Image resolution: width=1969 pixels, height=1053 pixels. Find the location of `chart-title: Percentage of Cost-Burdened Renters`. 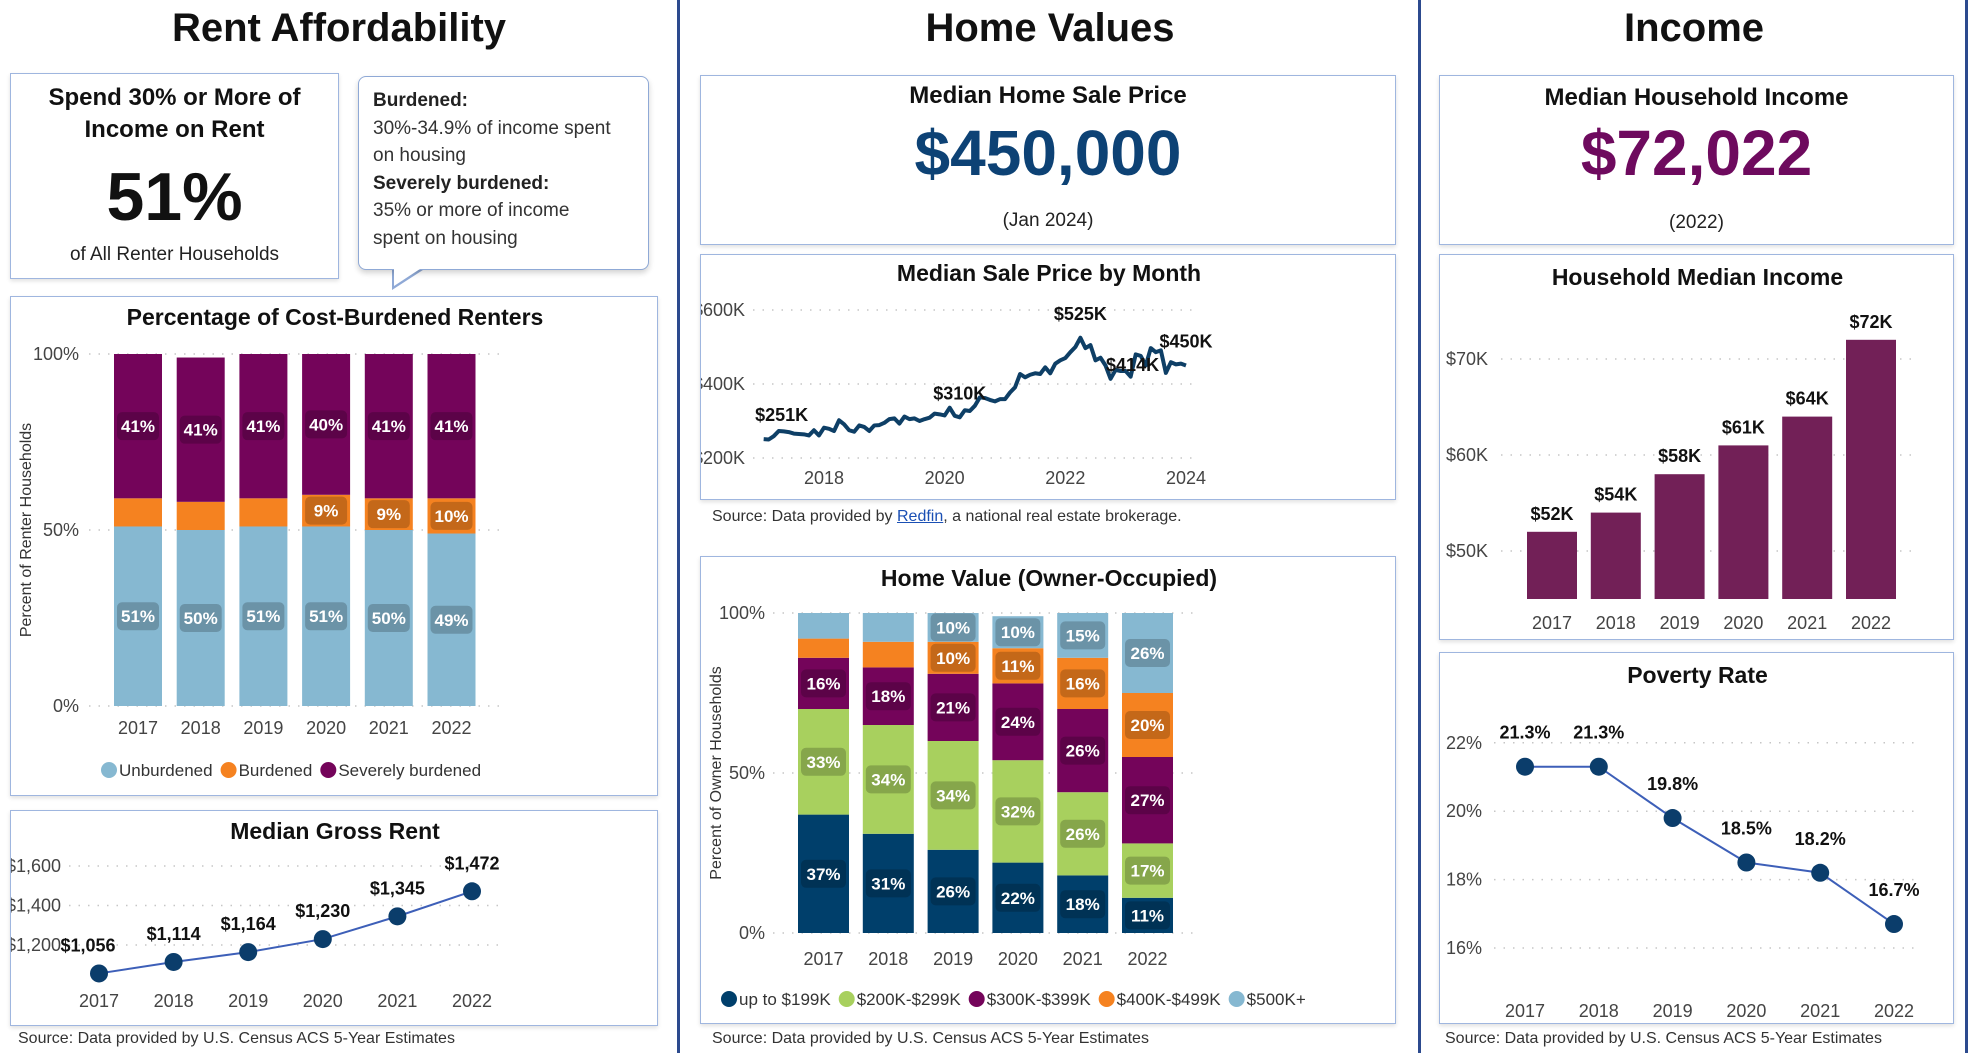

chart-title: Percentage of Cost-Burdened Renters is located at coordinates (335, 317).